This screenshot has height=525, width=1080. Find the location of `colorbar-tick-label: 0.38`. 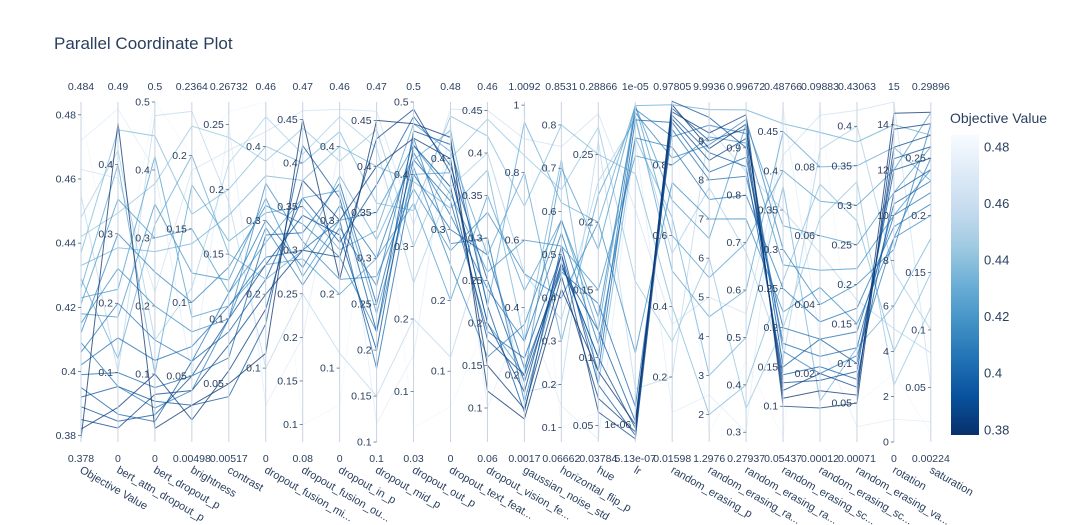

colorbar-tick-label: 0.38 is located at coordinates (996, 429).